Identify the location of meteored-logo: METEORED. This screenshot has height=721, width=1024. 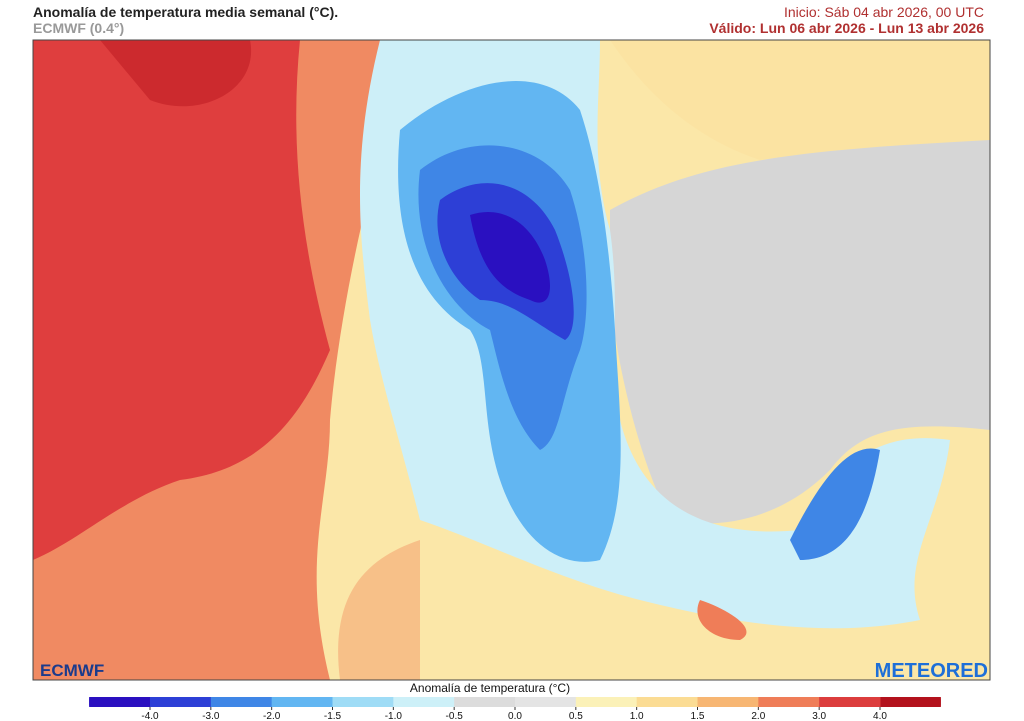
(931, 671).